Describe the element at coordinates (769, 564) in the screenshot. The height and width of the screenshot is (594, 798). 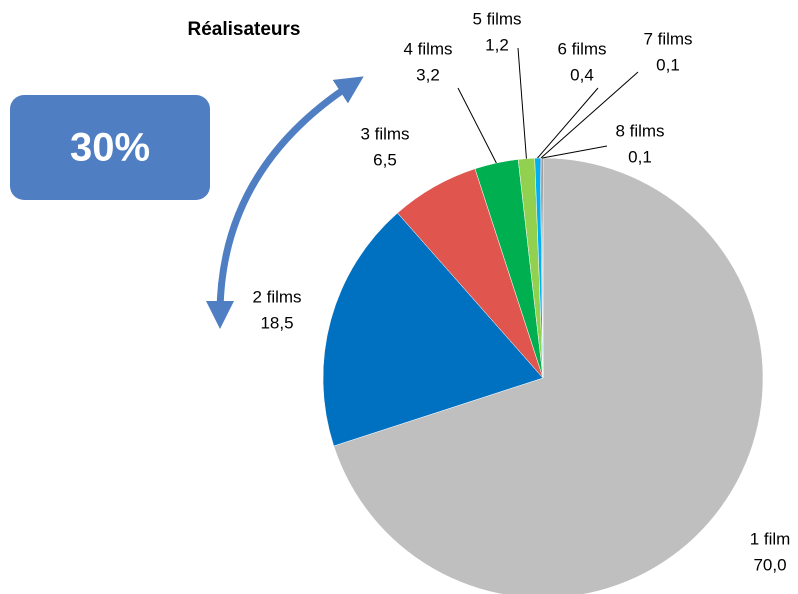
I see `data-label-value: 70,0` at that location.